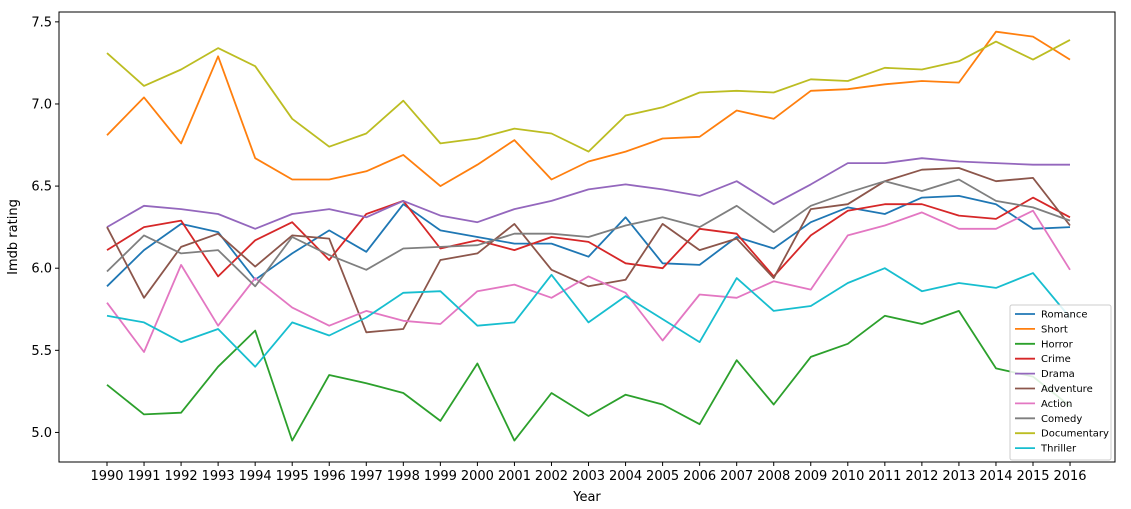 This screenshot has width=1131, height=509. Describe the element at coordinates (514, 476) in the screenshot. I see `x-tick-label: 2001` at that location.